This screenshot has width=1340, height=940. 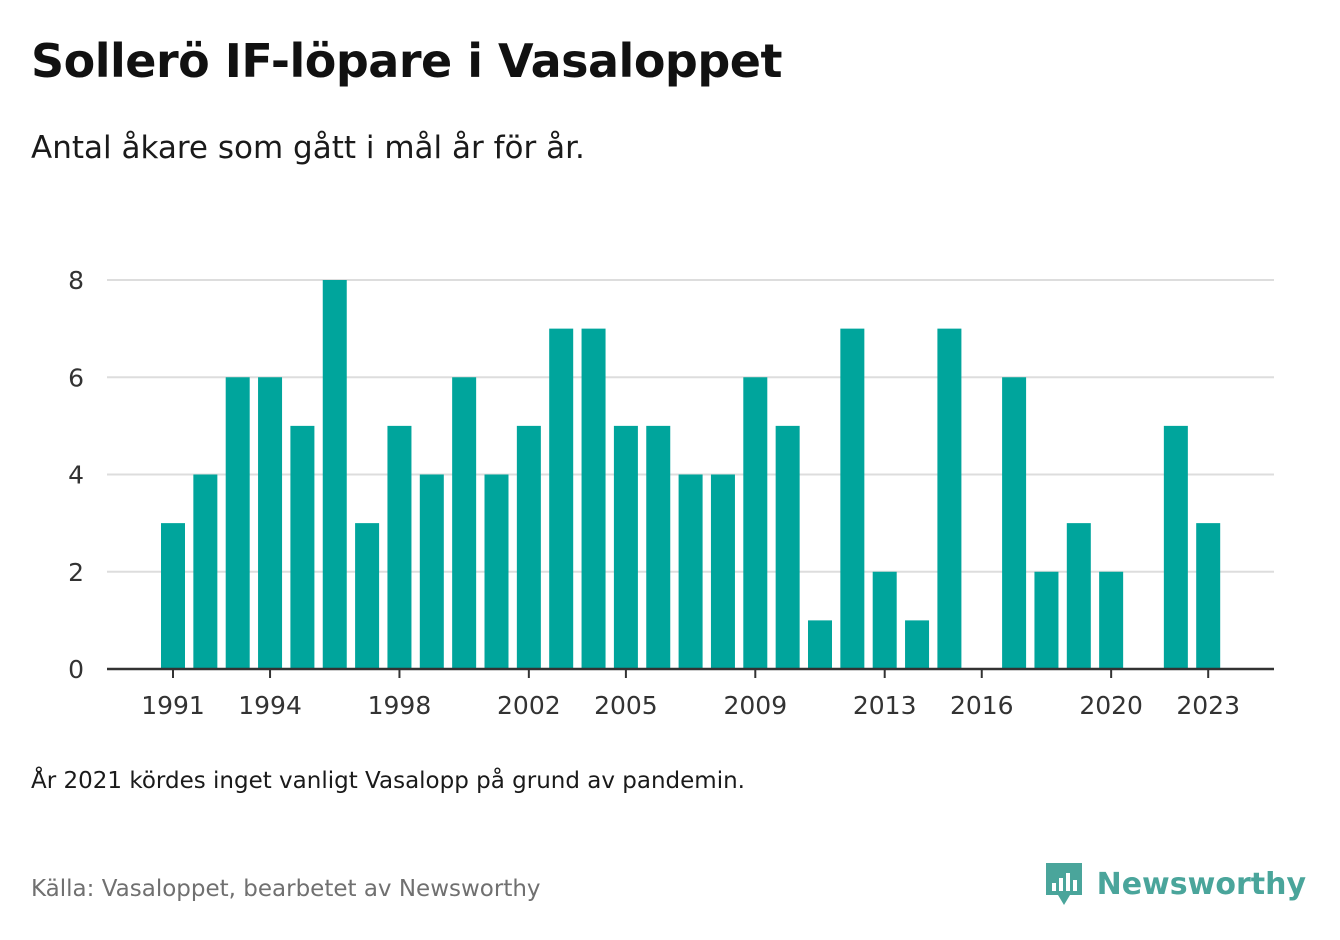 What do you see at coordinates (367, 596) in the screenshot?
I see `bar-1997` at bounding box center [367, 596].